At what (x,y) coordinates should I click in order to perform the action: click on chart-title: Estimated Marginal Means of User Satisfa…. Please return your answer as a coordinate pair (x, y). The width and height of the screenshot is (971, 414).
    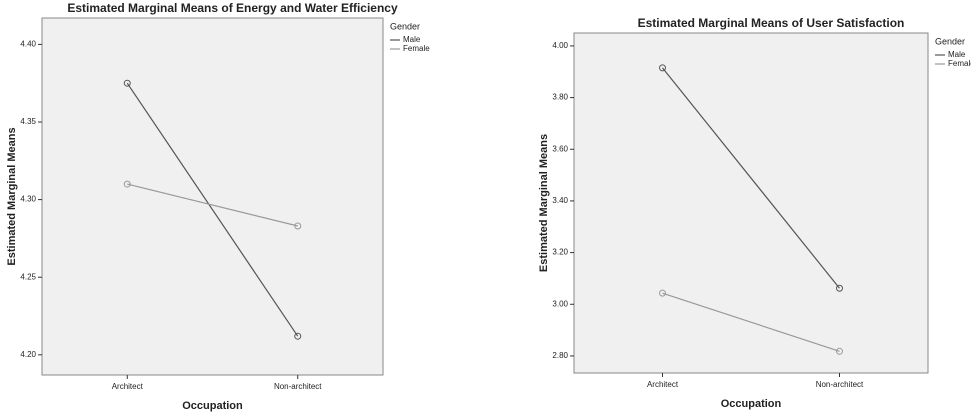
    Looking at the image, I should click on (771, 23).